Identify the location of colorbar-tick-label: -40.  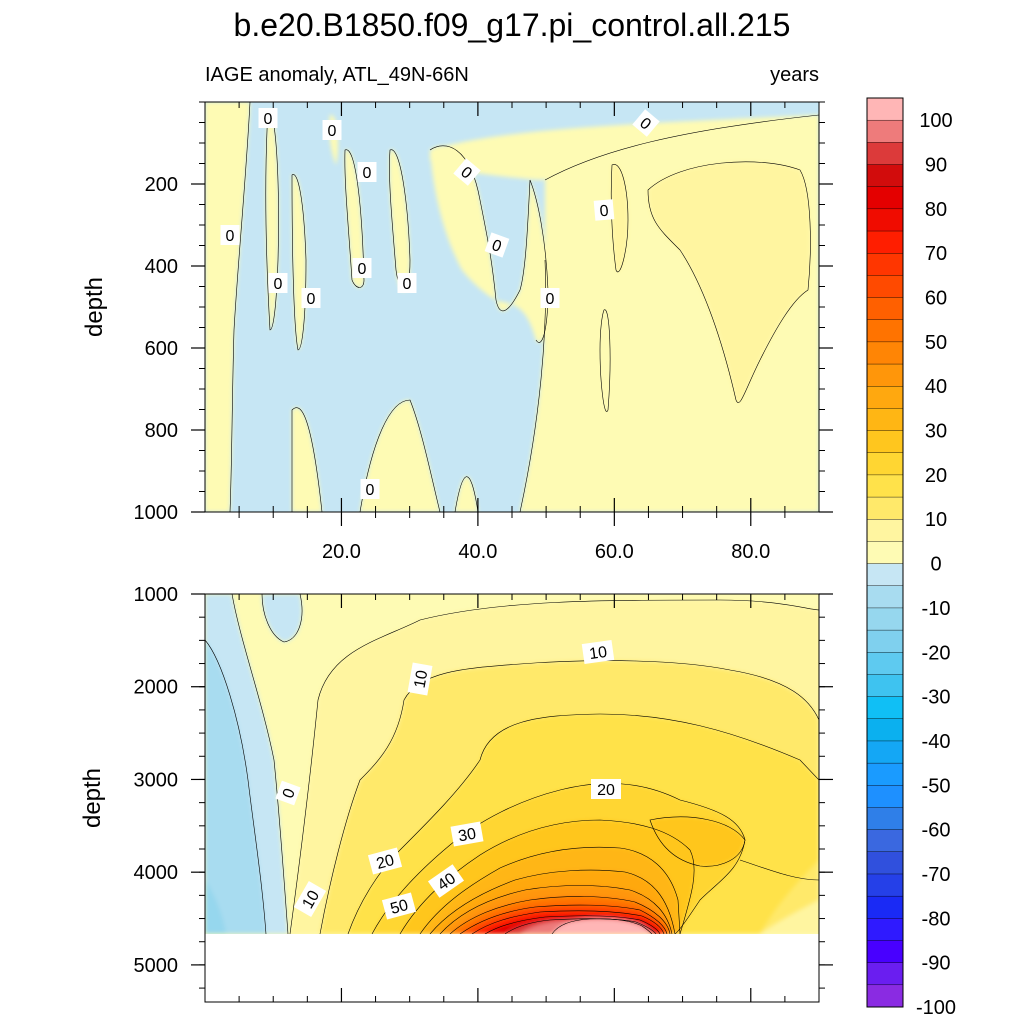
(936, 742).